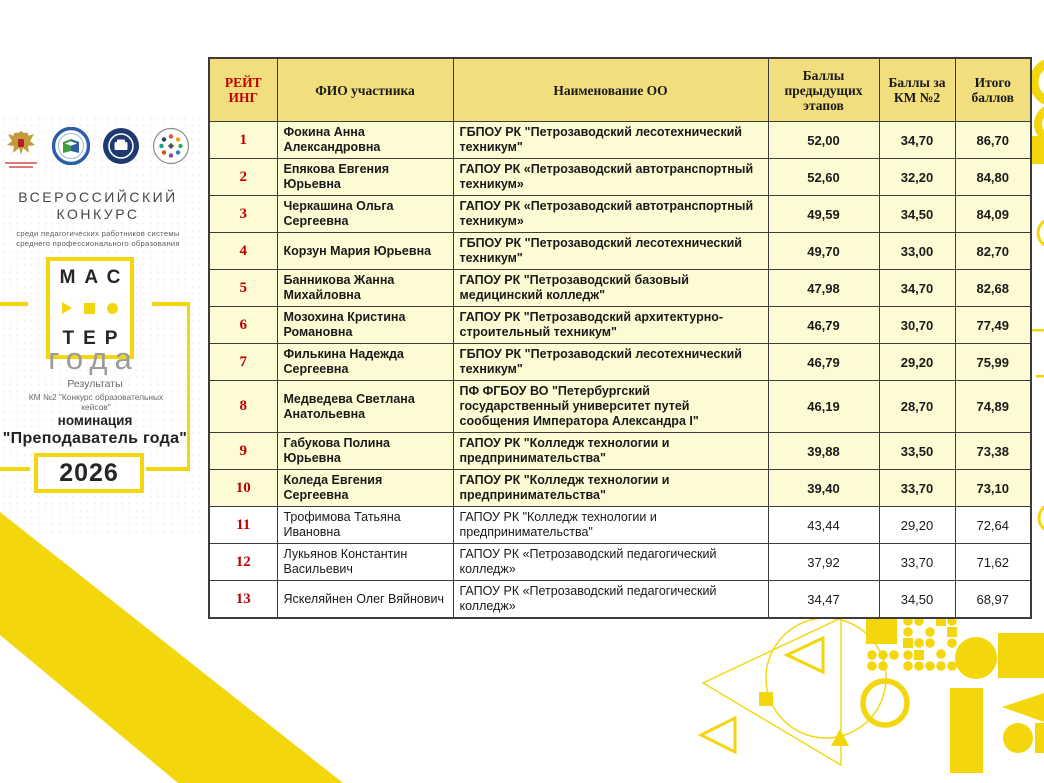 This screenshot has width=1044, height=783. What do you see at coordinates (870, 694) in the screenshot?
I see `geometric-shapes-decoration` at bounding box center [870, 694].